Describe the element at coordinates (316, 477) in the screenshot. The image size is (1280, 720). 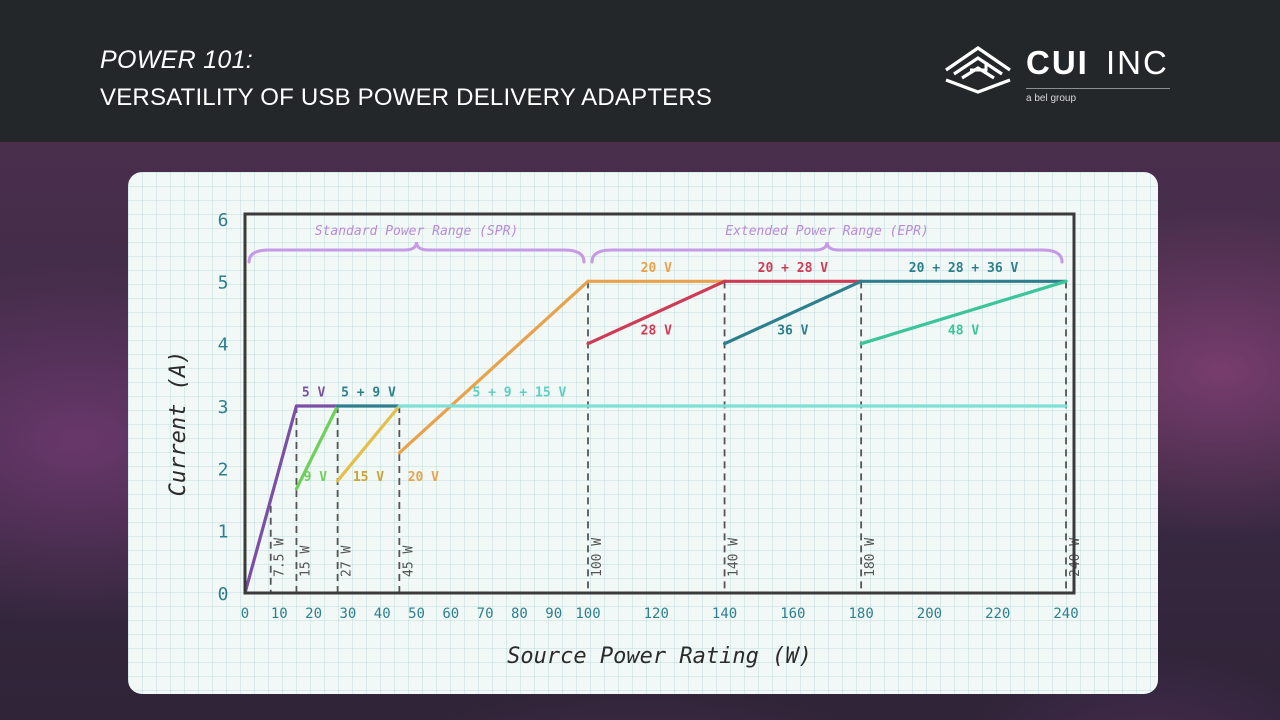
I see `series-label: 9 V` at that location.